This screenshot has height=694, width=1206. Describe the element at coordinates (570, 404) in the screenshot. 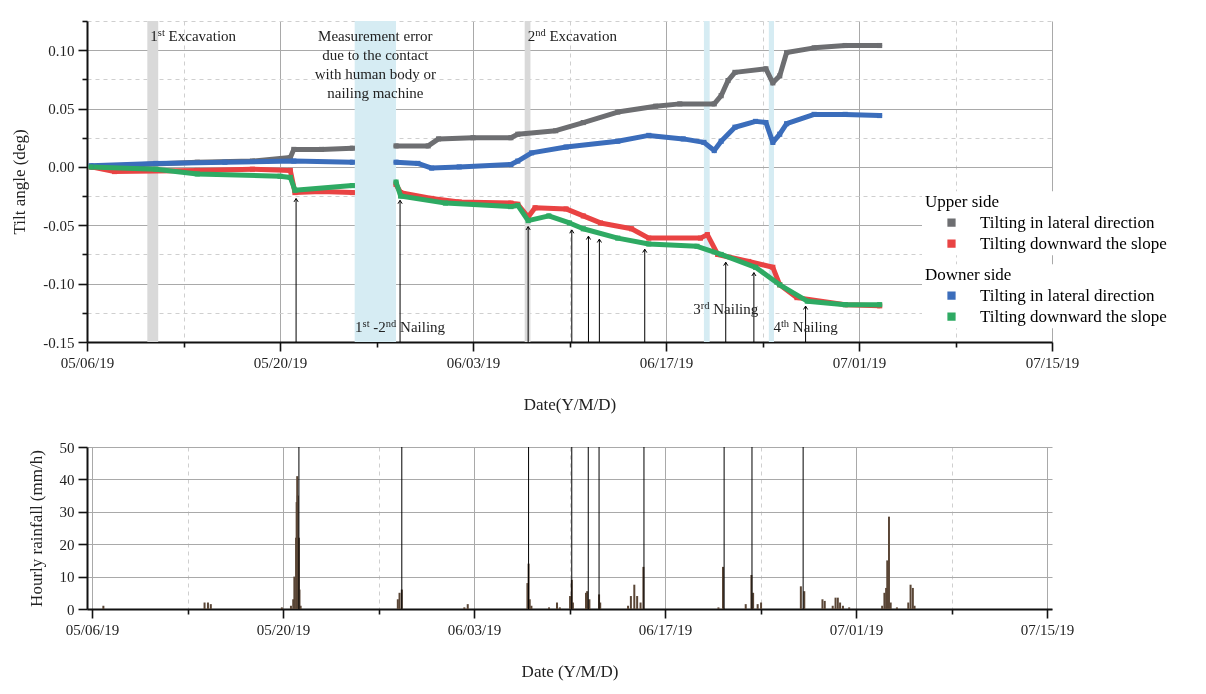

I see `x-axis-title: Date(Y/M/D)` at that location.